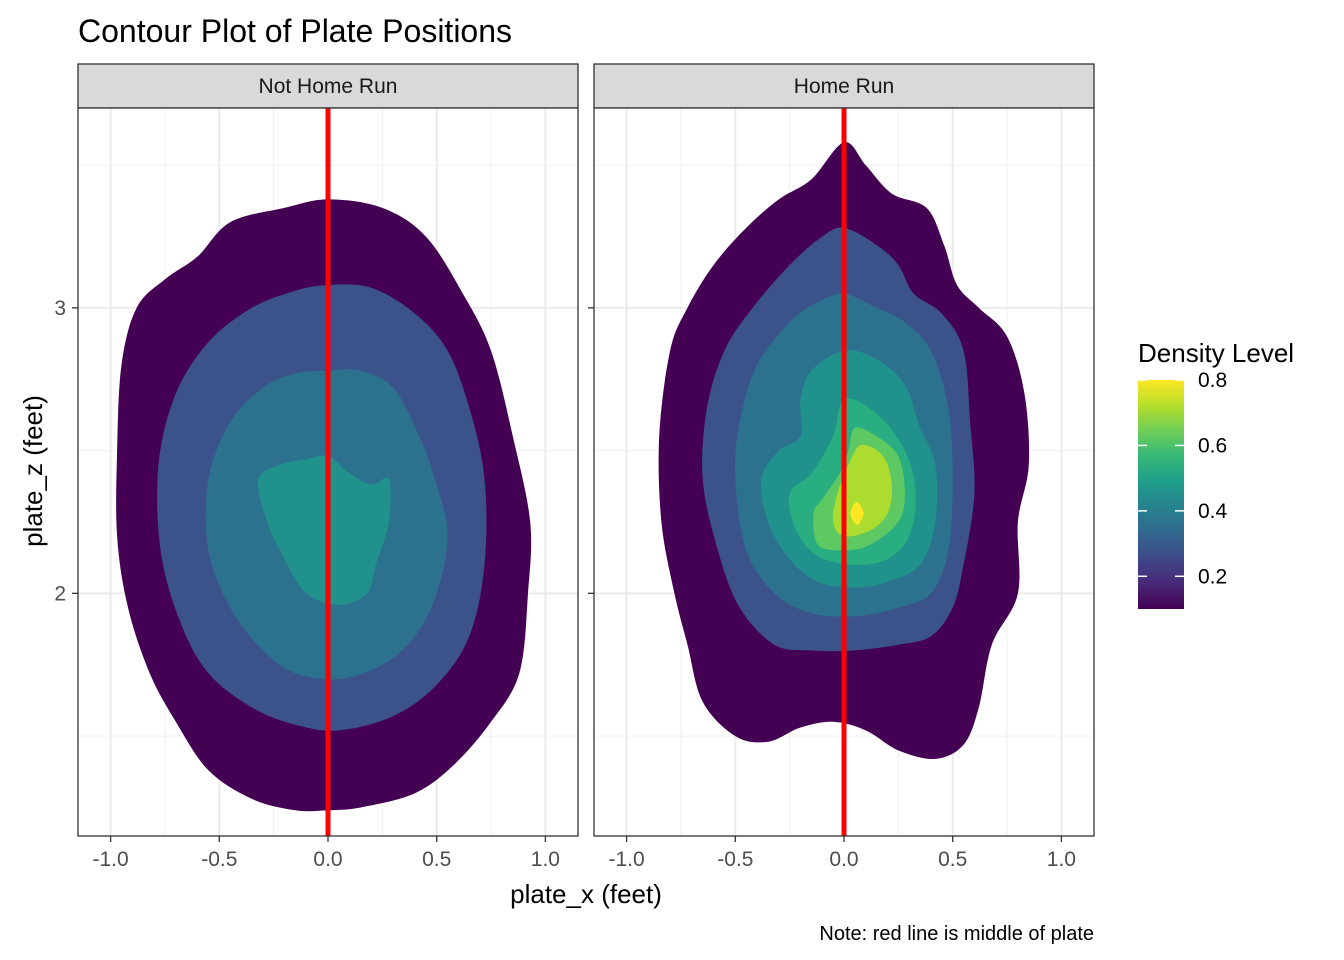 The image size is (1344, 960). I want to click on panel-strip-label: Not Home Run, so click(328, 86).